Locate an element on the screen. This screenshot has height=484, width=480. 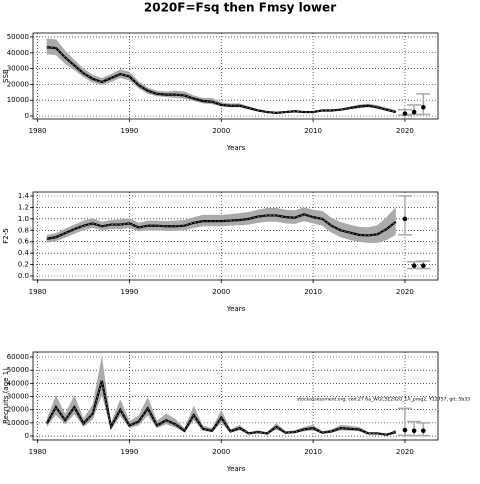
y-tick-label: 0.6 is located at coordinates (24, 242).